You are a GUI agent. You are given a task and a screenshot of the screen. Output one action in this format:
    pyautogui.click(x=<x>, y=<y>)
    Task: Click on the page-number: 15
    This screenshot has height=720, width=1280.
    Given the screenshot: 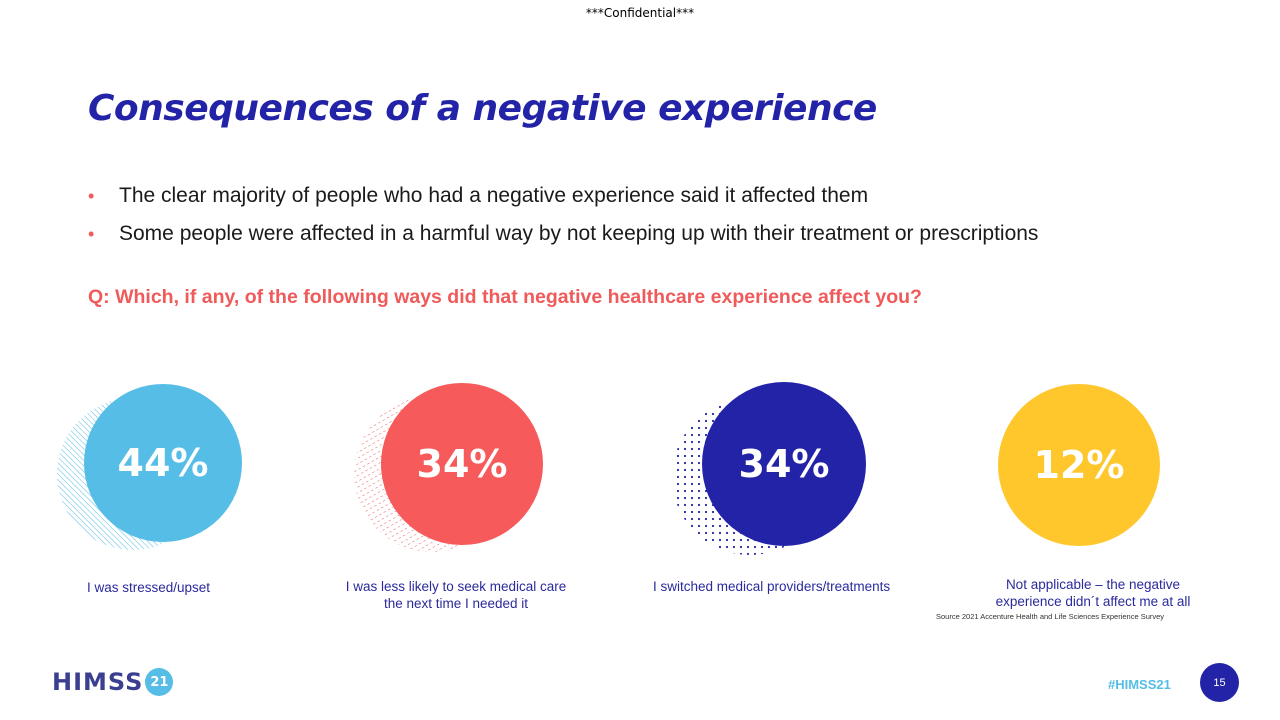 What is the action you would take?
    pyautogui.click(x=1219, y=682)
    